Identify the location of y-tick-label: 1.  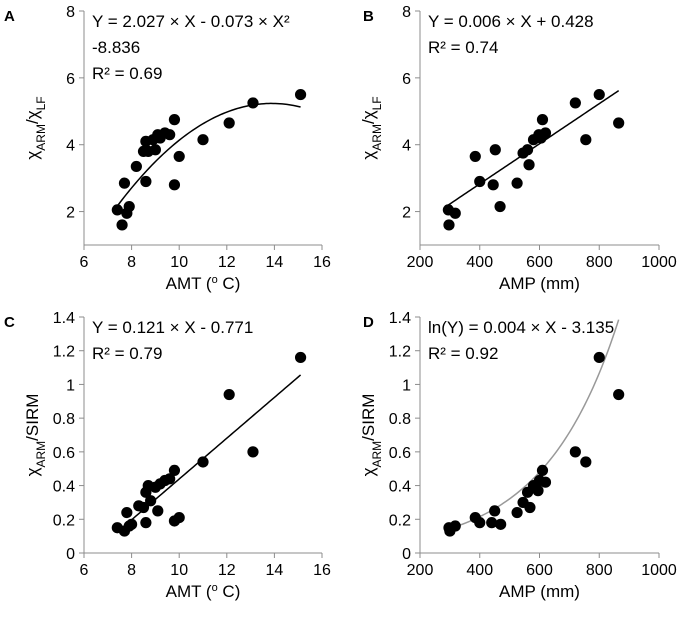
(70, 385).